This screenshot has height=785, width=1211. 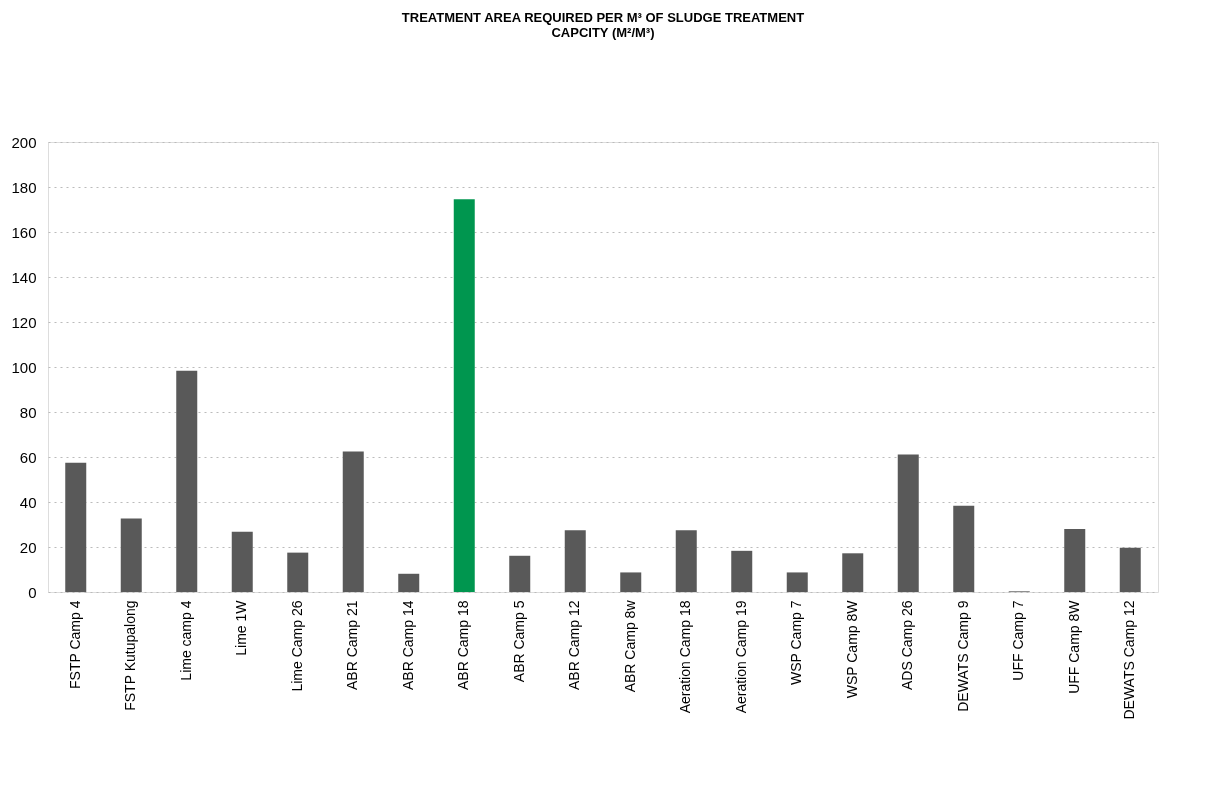 What do you see at coordinates (24, 277) in the screenshot?
I see `y-tick-label: 140` at bounding box center [24, 277].